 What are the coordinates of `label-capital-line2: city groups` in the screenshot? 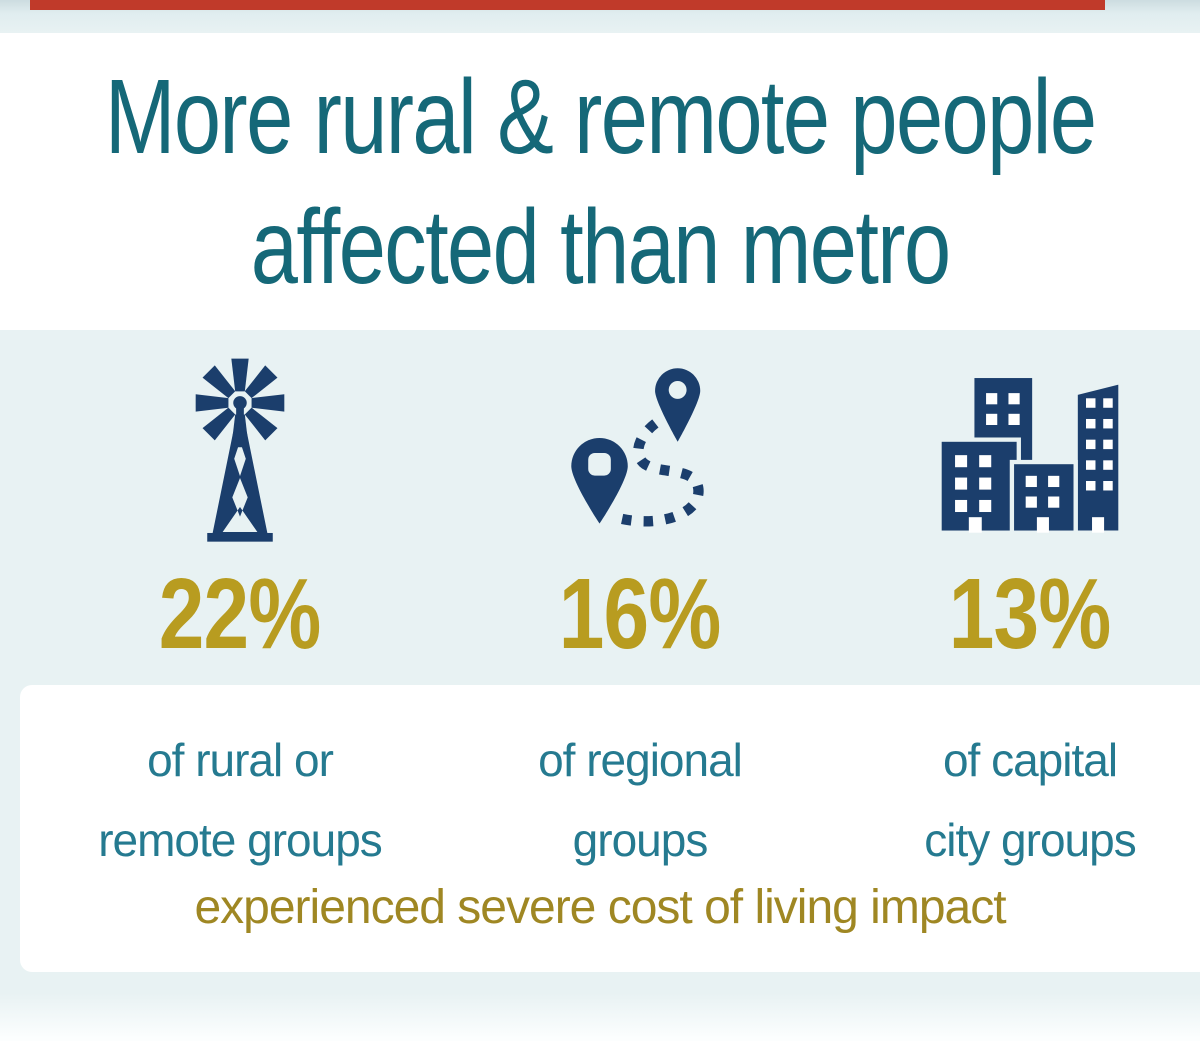 It's located at (1030, 840).